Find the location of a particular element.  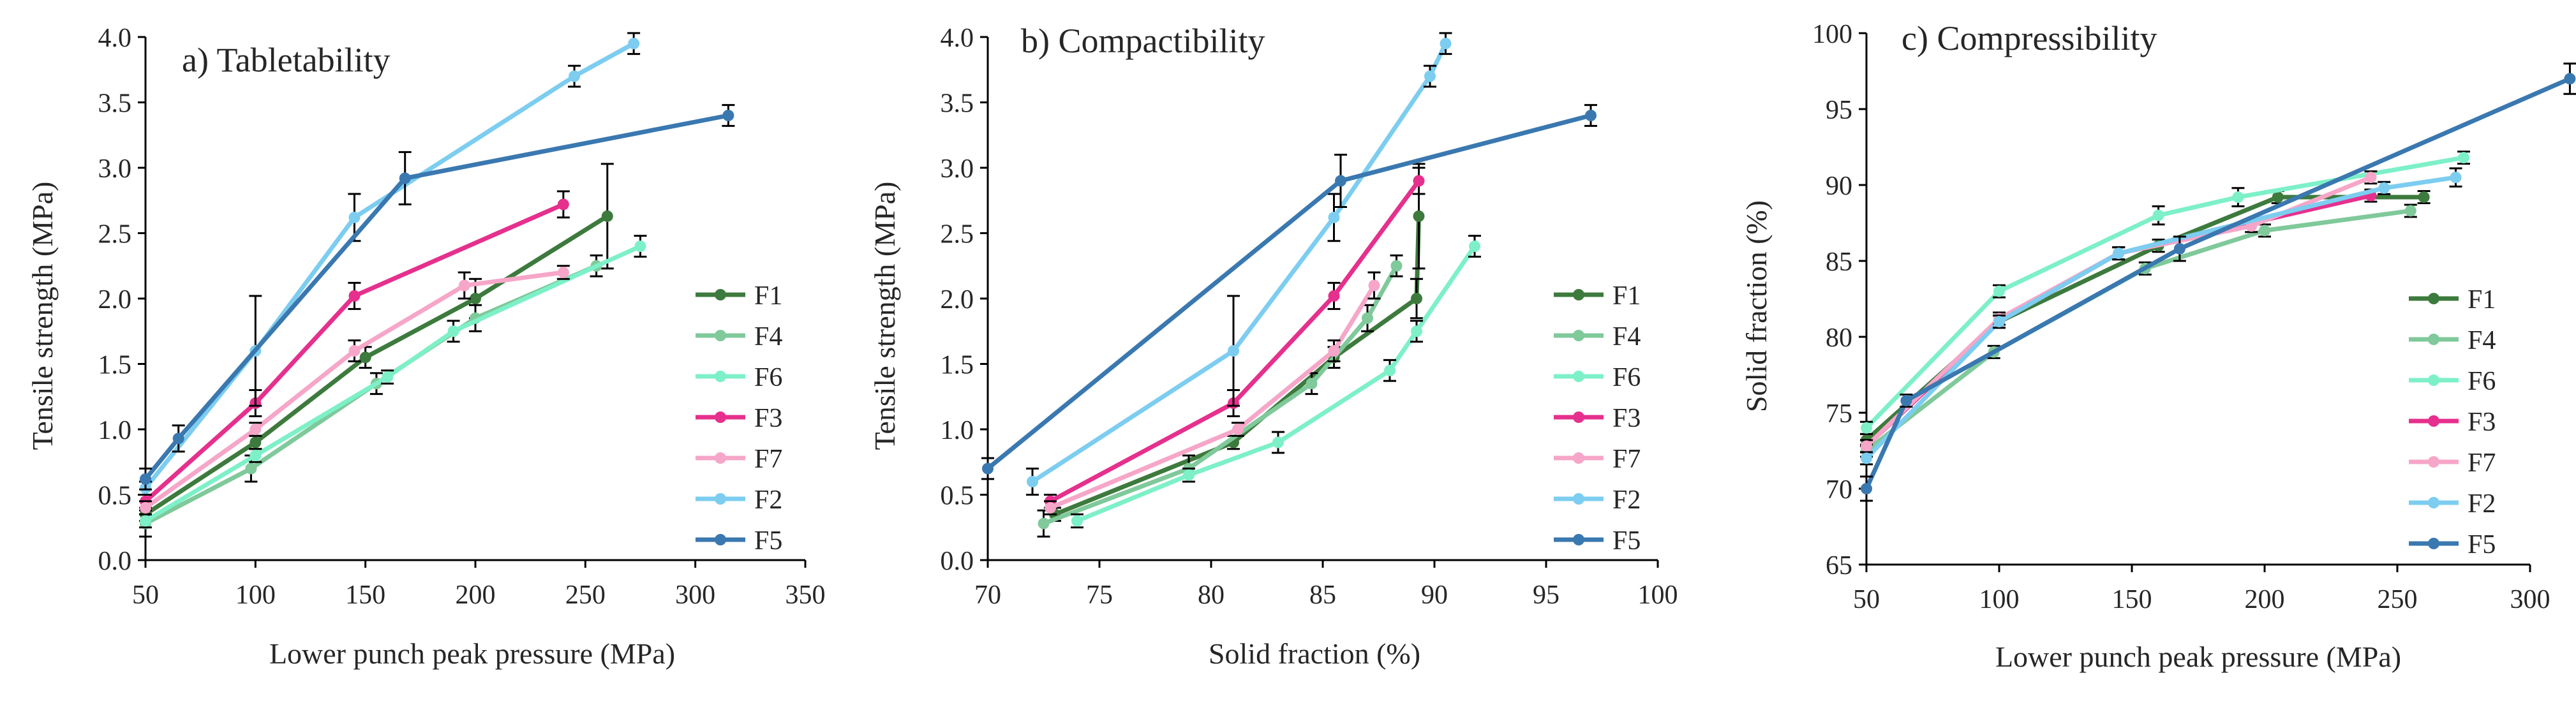

panel-b-y-tick-label: 4.0 is located at coordinates (957, 38).